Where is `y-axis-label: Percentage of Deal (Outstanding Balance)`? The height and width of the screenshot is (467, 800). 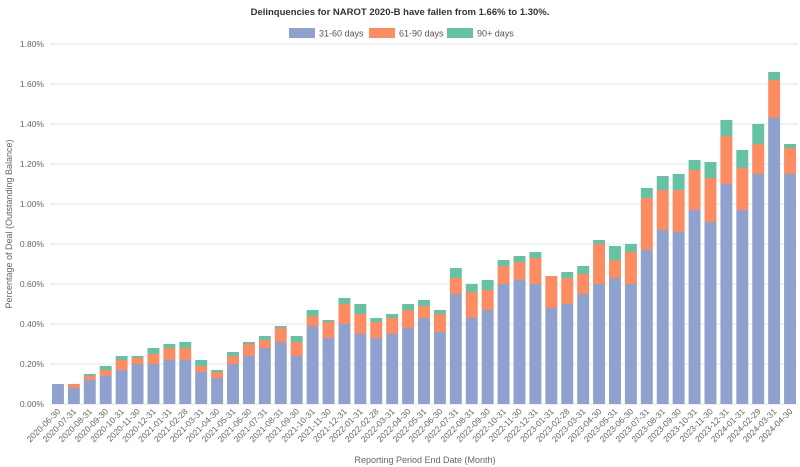 y-axis-label: Percentage of Deal (Outstanding Balance) is located at coordinates (9, 223).